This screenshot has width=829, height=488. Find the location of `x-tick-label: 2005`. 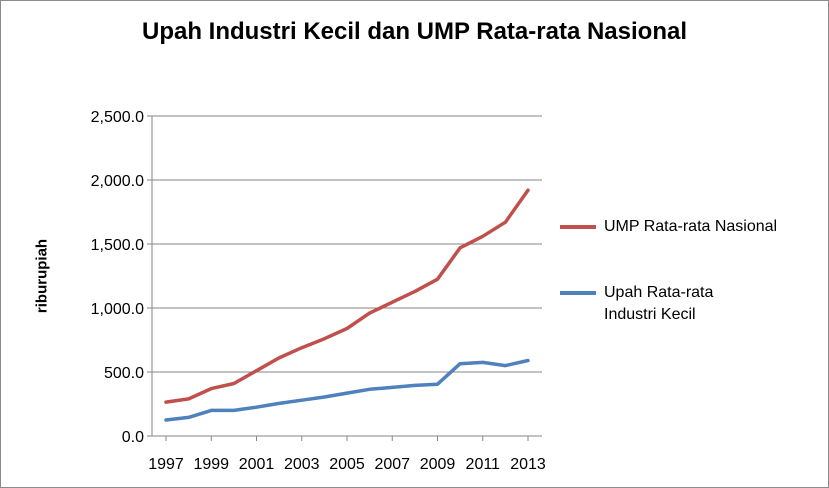

x-tick-label: 2005 is located at coordinates (347, 464).